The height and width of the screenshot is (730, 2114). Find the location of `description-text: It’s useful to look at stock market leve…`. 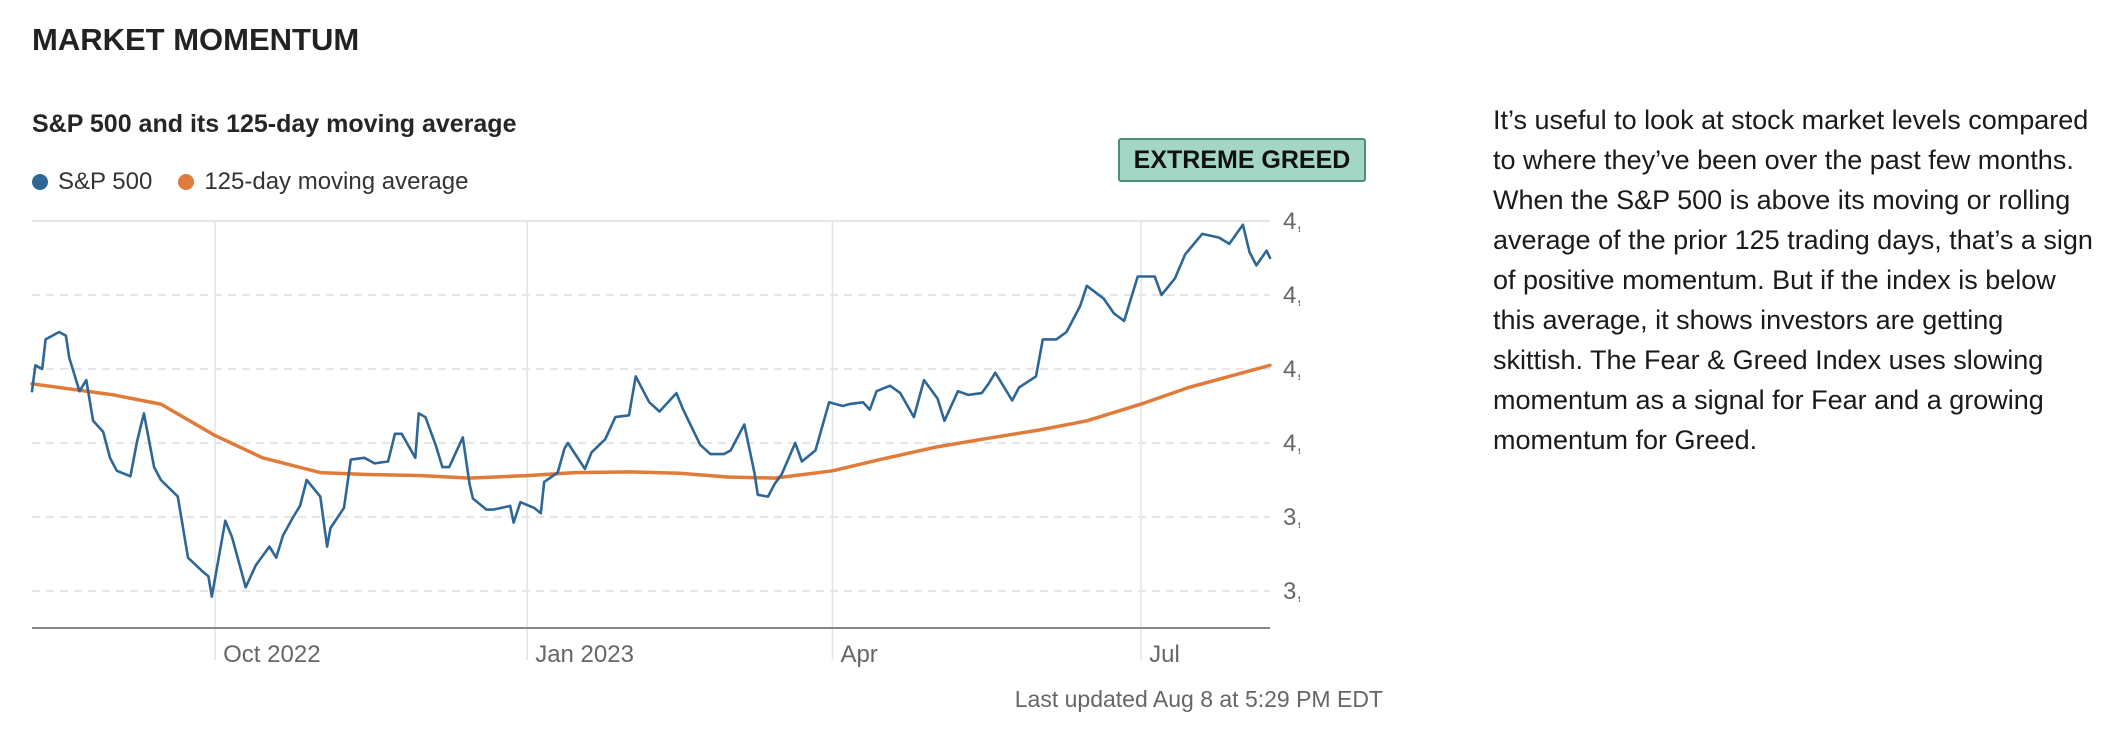

description-text: It’s useful to look at stock market leve… is located at coordinates (1793, 280).